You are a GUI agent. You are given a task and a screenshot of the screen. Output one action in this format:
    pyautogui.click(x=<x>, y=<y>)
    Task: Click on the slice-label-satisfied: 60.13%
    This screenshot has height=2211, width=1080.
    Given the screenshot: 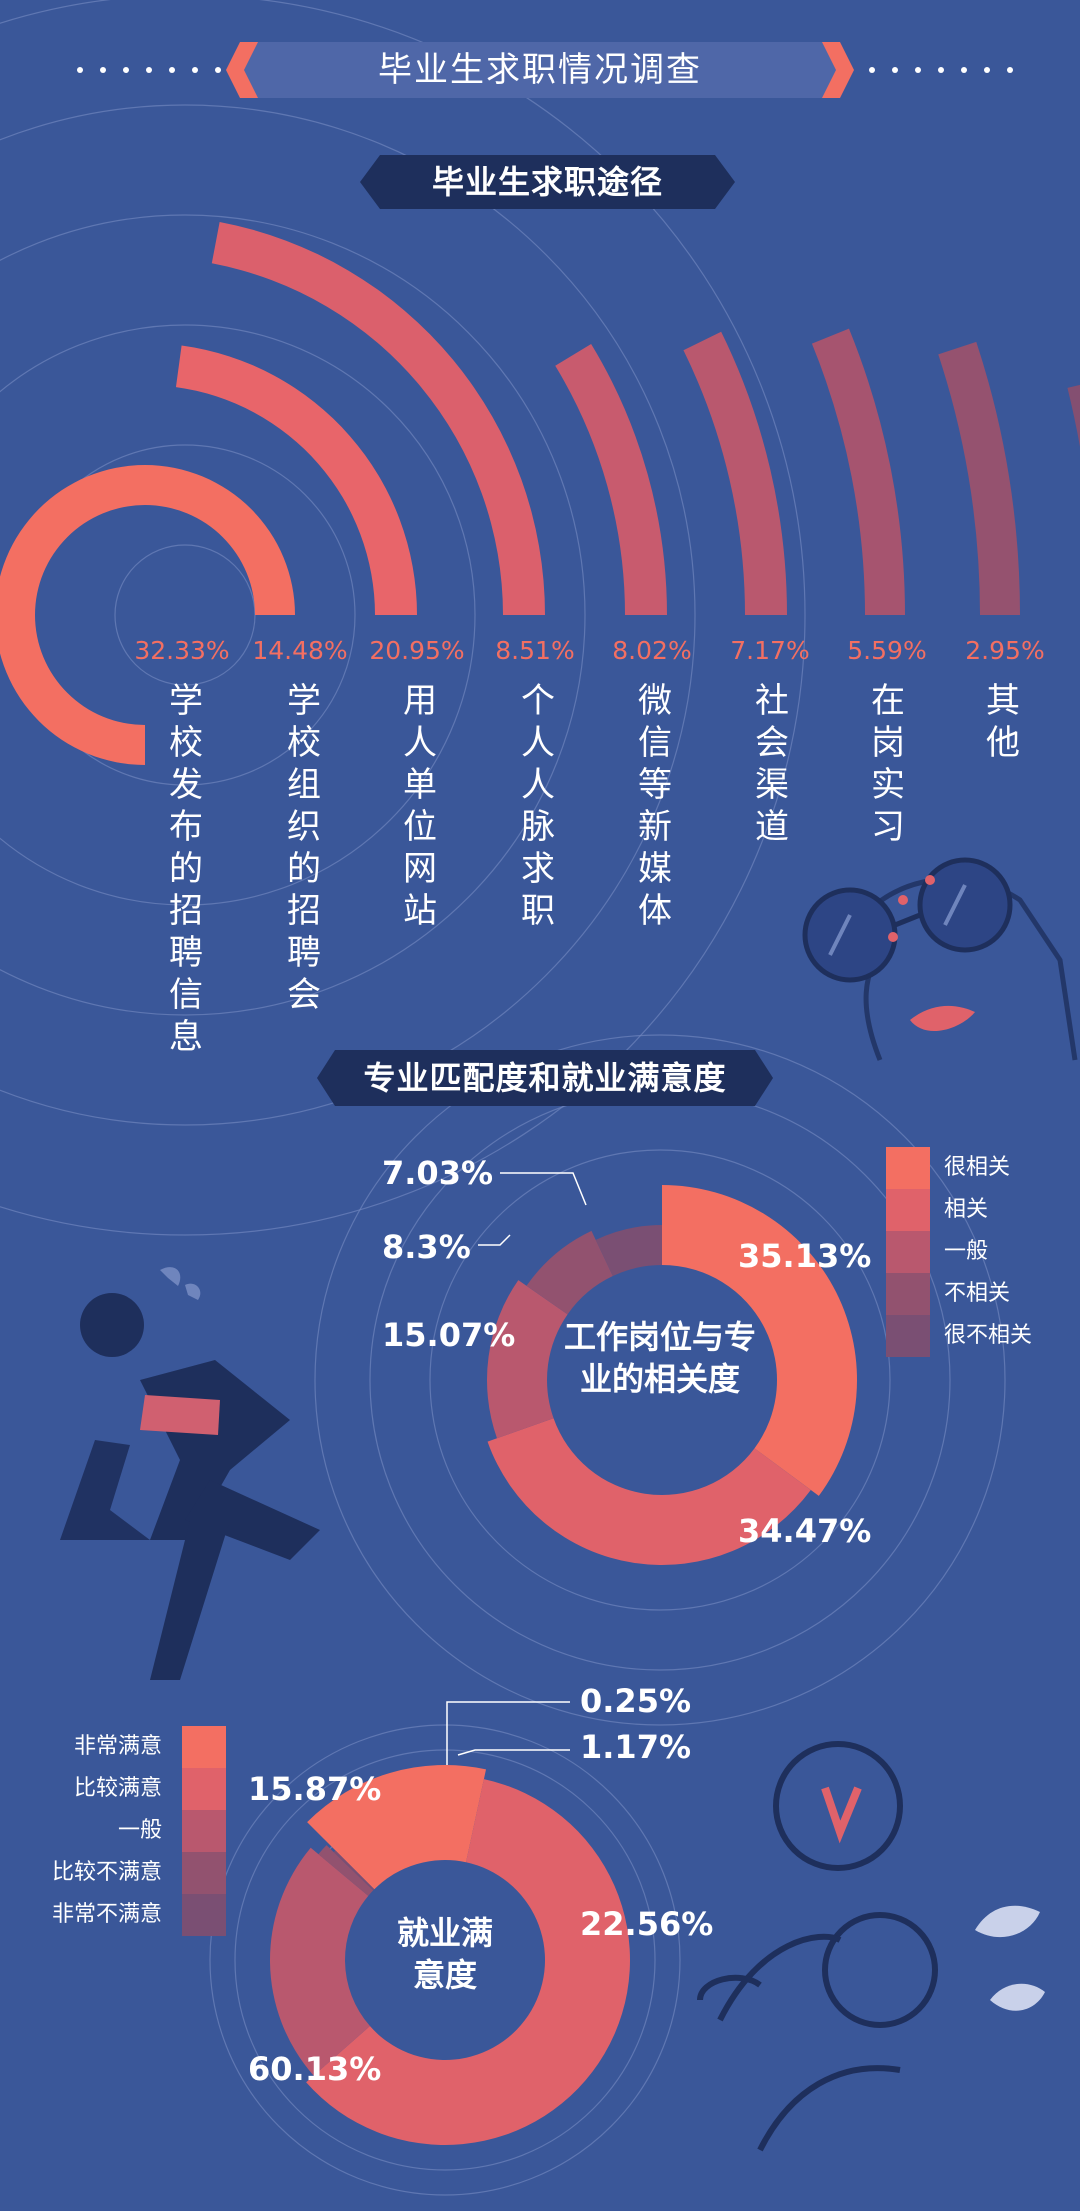 What is the action you would take?
    pyautogui.click(x=315, y=2069)
    